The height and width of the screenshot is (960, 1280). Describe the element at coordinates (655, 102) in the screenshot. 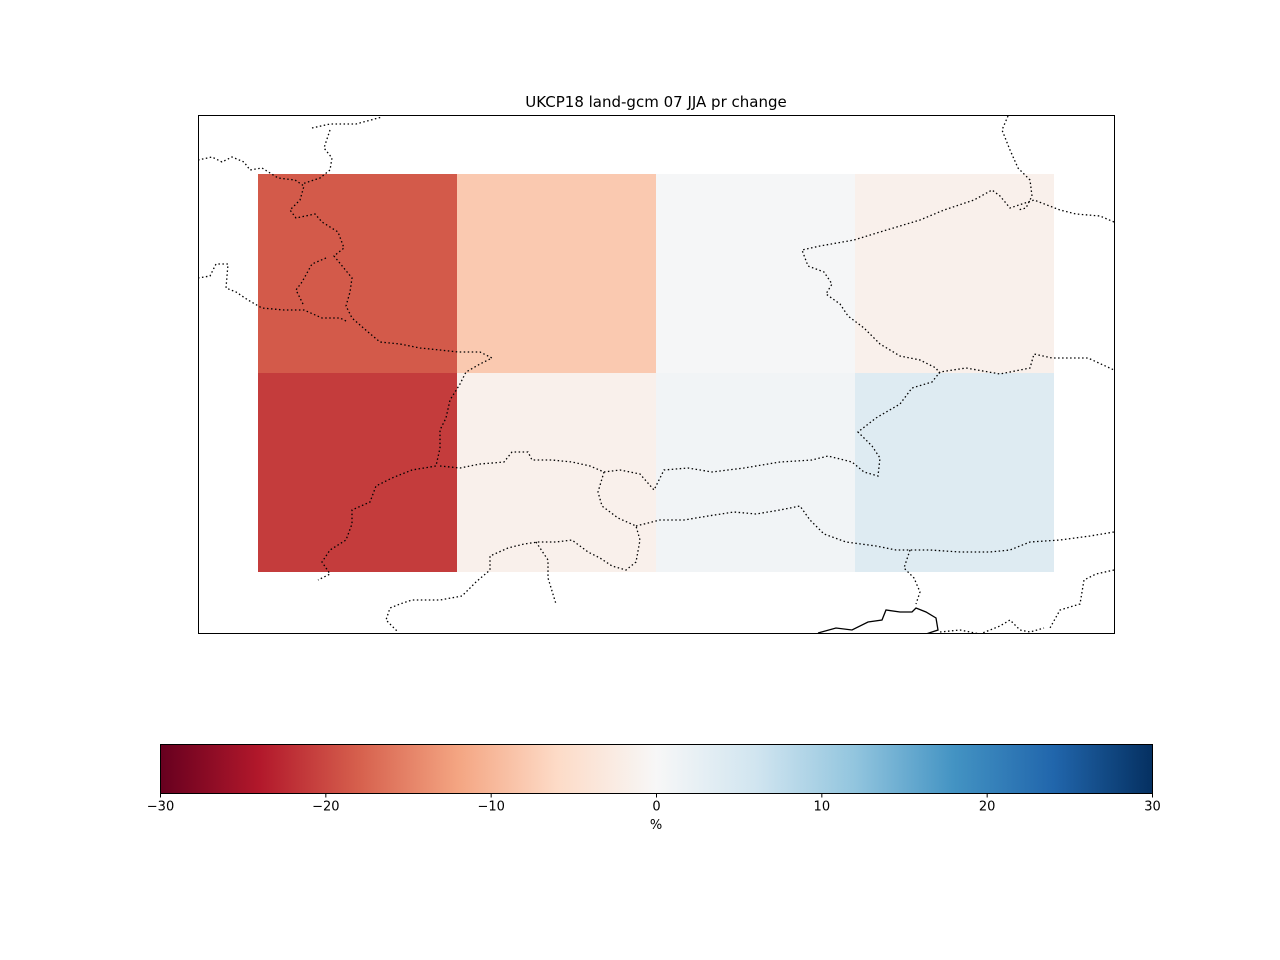

I see `chart-title: UKCP18 land-gcm 07 JJA pr change` at that location.